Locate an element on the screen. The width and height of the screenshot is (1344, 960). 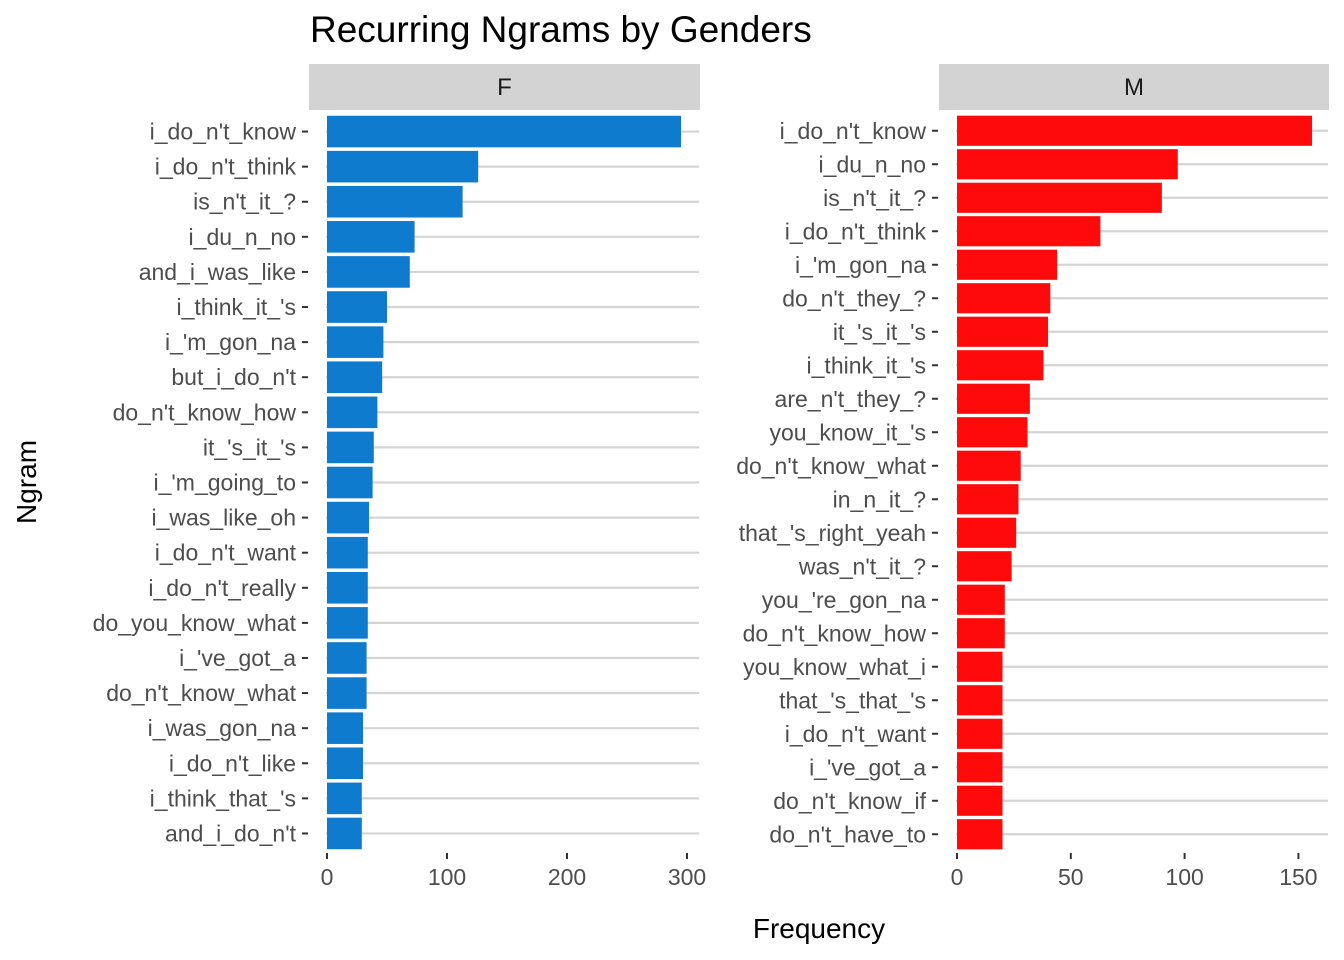
strip-f is located at coordinates (504, 87).